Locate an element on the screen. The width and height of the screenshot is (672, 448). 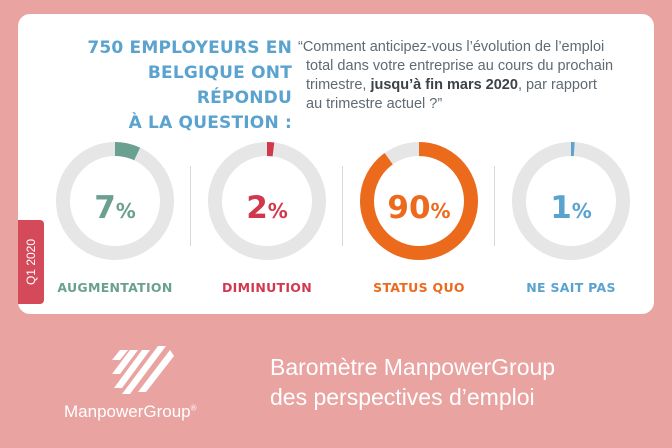
gauge-diminution: 2% DIMINUTION is located at coordinates (267, 225).